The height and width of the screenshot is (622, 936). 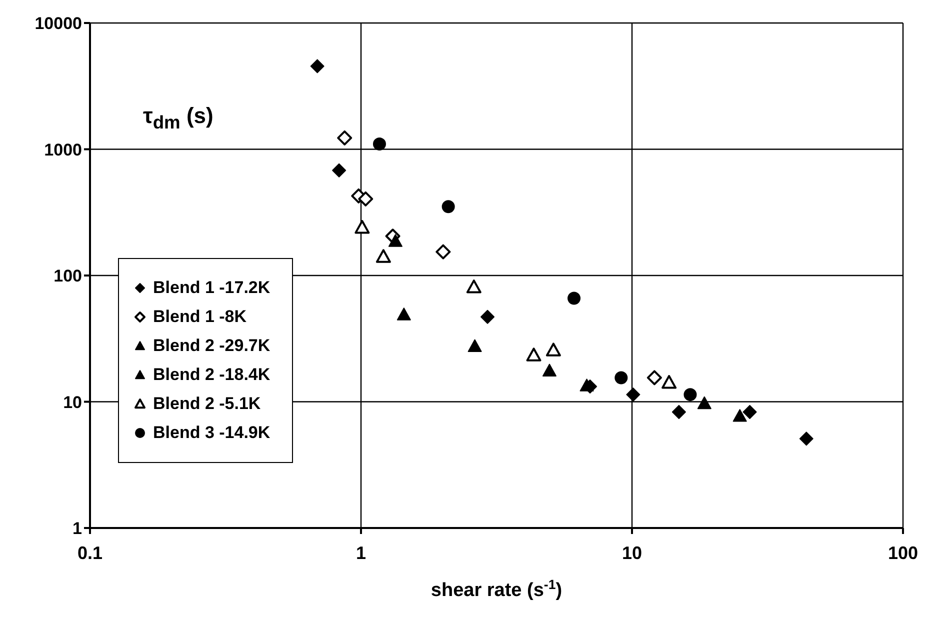 I want to click on x-tick-label: 10, so click(x=632, y=552).